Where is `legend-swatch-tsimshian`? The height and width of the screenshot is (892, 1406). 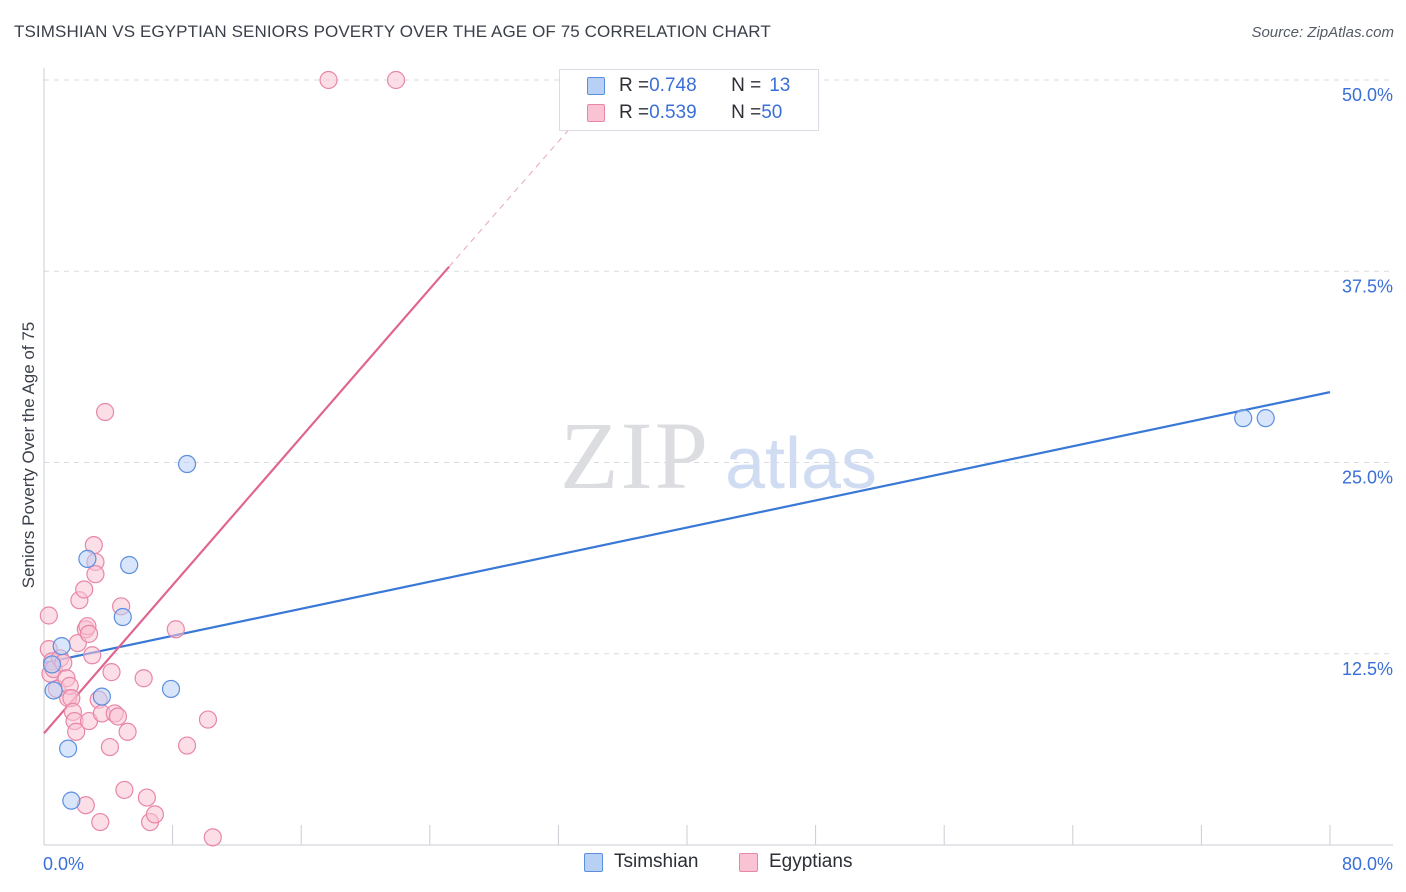
legend-swatch-tsimshian is located at coordinates (596, 86).